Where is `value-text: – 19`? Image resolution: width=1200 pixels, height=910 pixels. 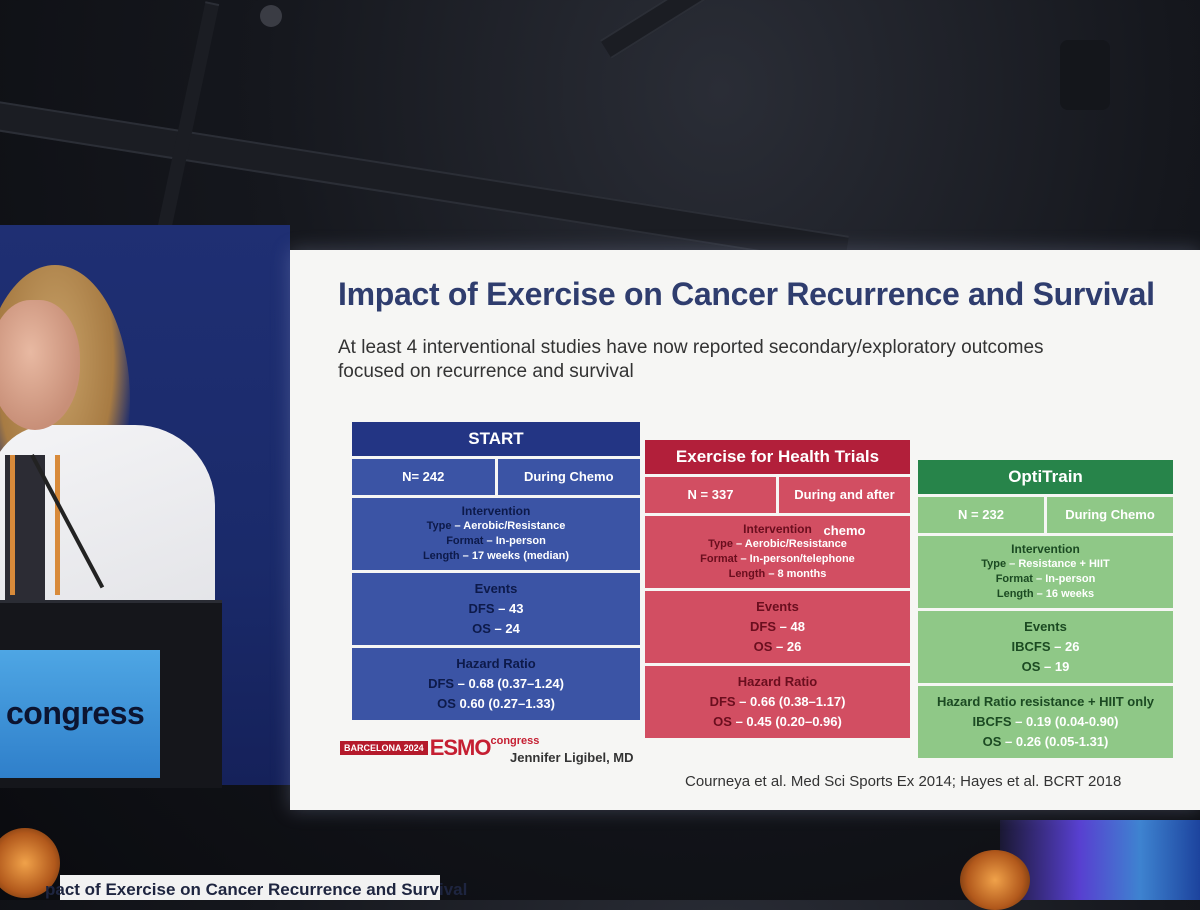 value-text: – 19 is located at coordinates (1055, 666).